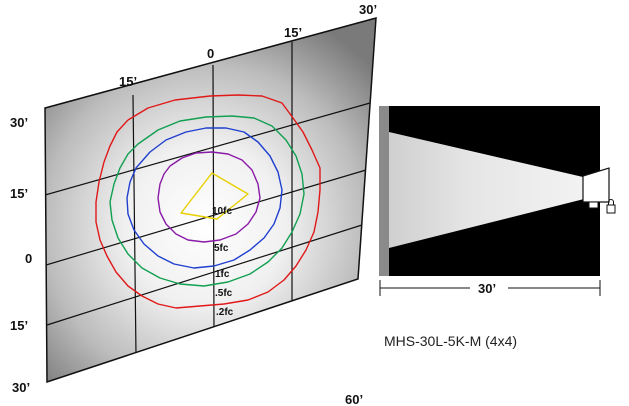  What do you see at coordinates (224, 293) in the screenshot?
I see `contour-label-05fc: .5fc` at bounding box center [224, 293].